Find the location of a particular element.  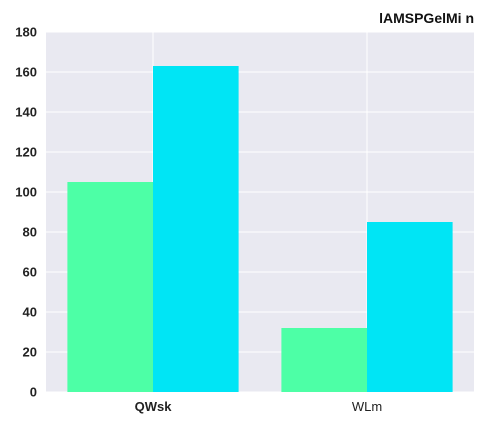

chart-title: lAMSPGelMi n is located at coordinates (426, 18).